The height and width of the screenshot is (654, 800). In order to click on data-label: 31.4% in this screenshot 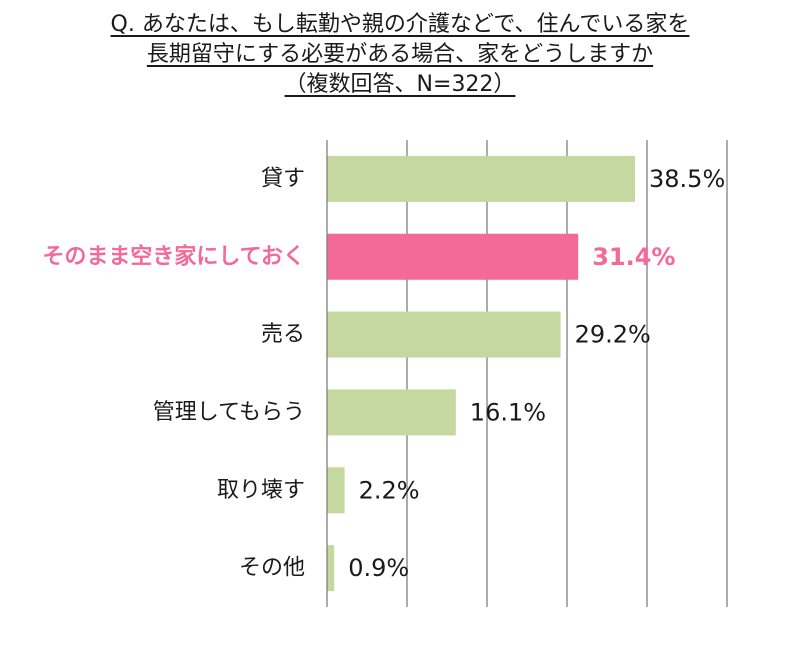, I will do `click(633, 257)`.